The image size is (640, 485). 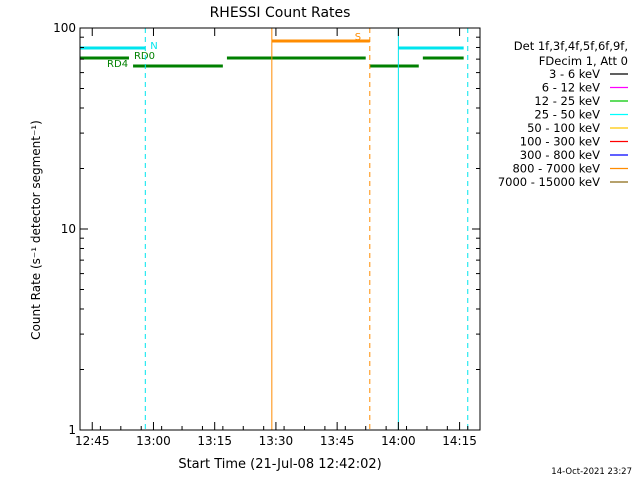 I want to click on flag-label-0: N, so click(x=153, y=46).